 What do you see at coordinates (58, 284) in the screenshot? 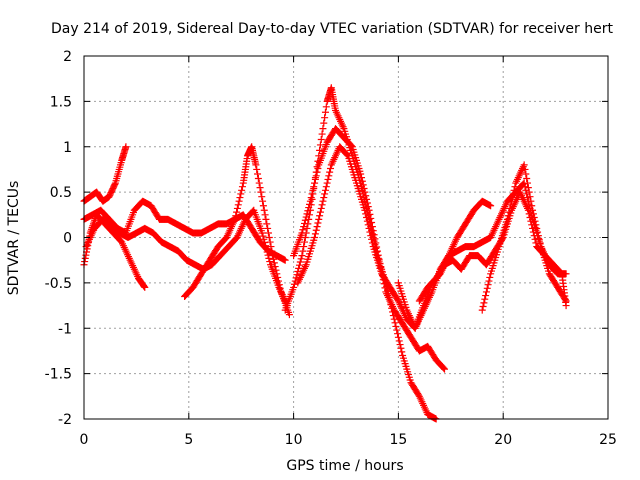
I see `y-tick-label: -0.5` at bounding box center [58, 284].